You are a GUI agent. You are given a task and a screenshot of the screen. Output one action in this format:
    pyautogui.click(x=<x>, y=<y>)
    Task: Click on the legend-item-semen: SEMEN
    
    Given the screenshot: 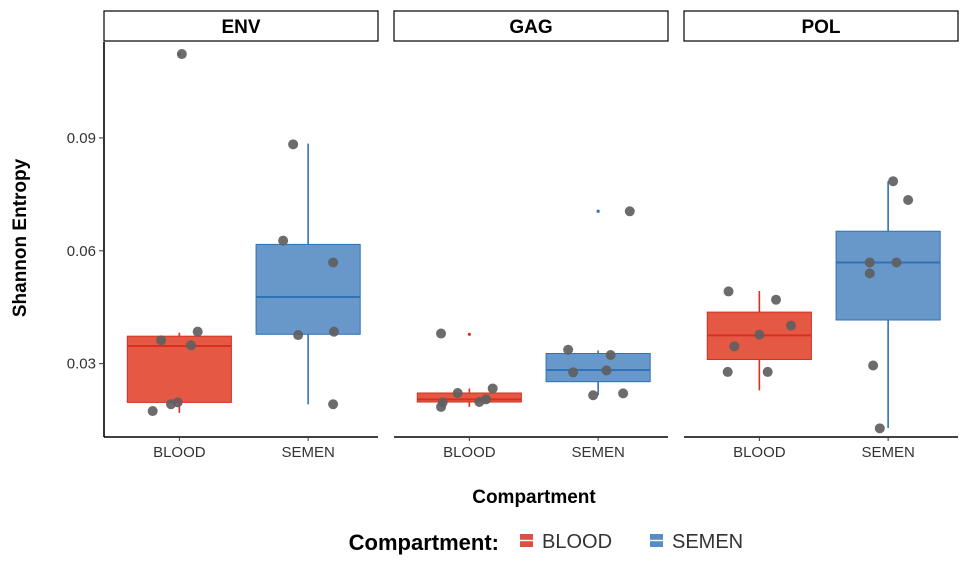 What is the action you would take?
    pyautogui.click(x=696, y=542)
    